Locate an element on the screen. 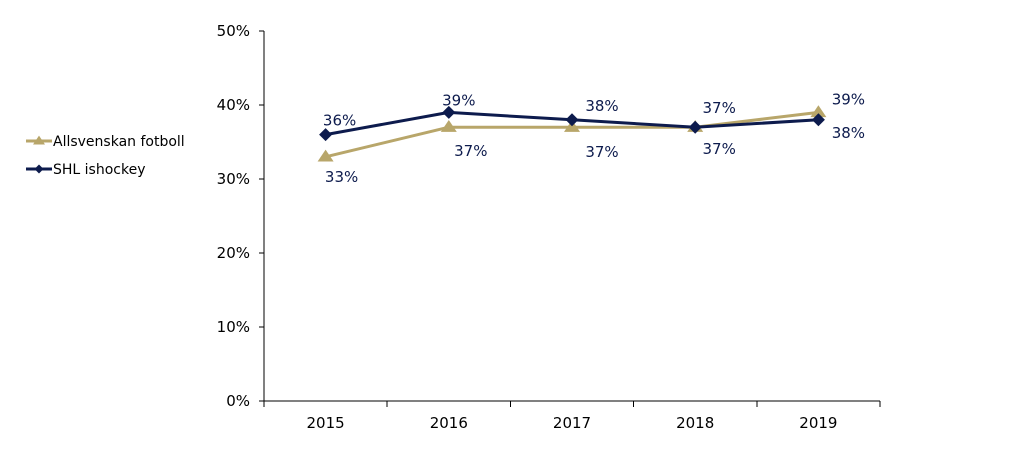 This screenshot has width=1023, height=451. x-tick-label: 2016 is located at coordinates (449, 423).